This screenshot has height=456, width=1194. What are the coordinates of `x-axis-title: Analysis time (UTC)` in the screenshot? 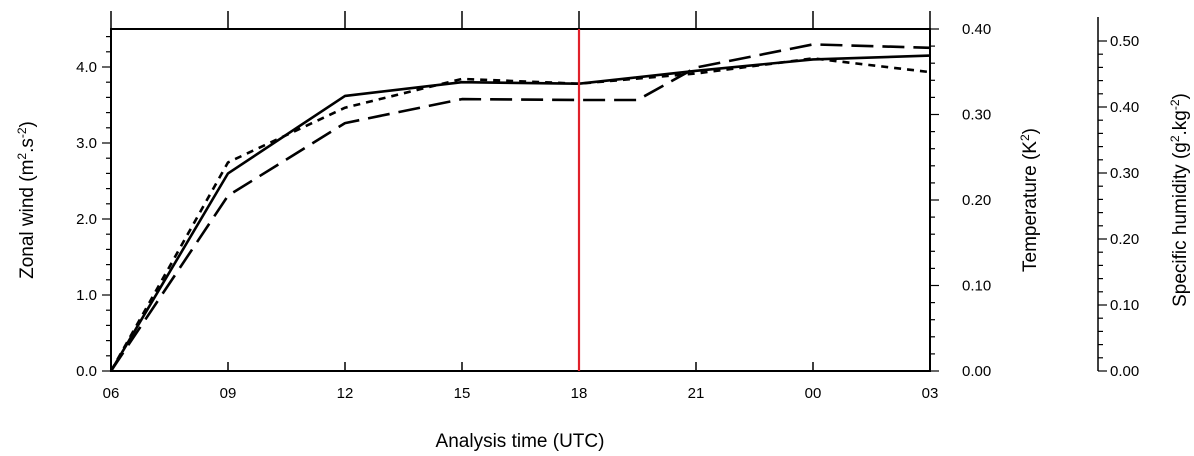 It's located at (520, 441).